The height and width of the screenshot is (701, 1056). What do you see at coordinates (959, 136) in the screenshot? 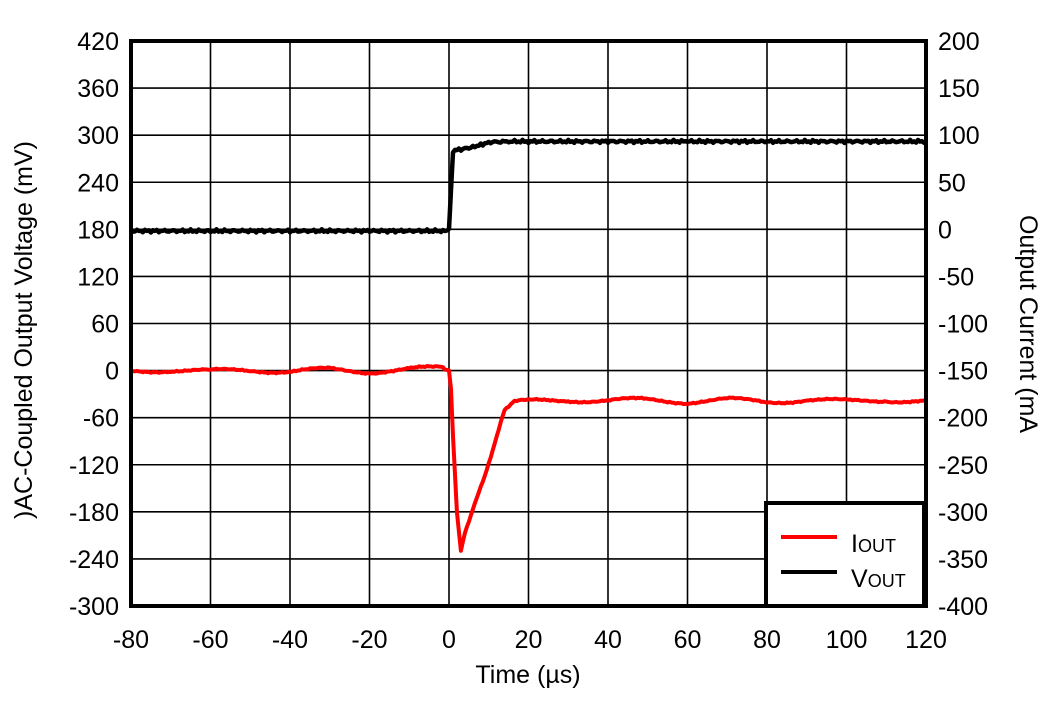
I see `y2-tick-label: 100` at bounding box center [959, 136].